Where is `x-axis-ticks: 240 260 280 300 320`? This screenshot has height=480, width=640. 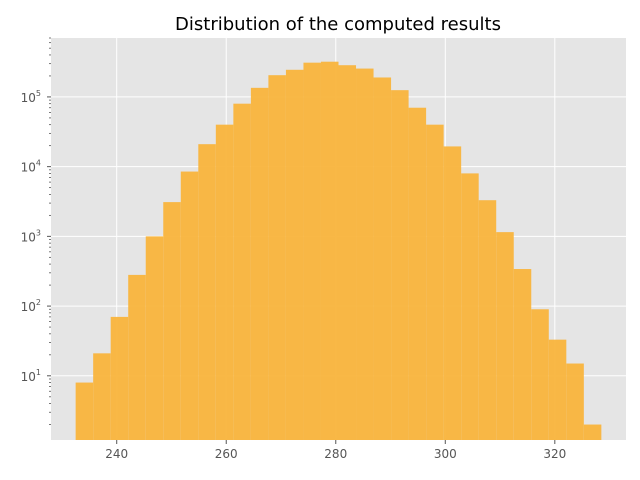 x-axis-ticks: 240 260 280 300 320 is located at coordinates (335, 450).